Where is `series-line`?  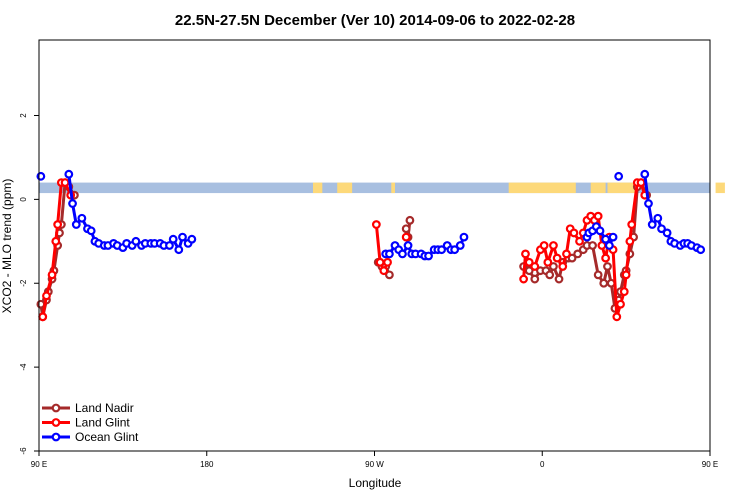
series-line is located at coordinates (381, 248).